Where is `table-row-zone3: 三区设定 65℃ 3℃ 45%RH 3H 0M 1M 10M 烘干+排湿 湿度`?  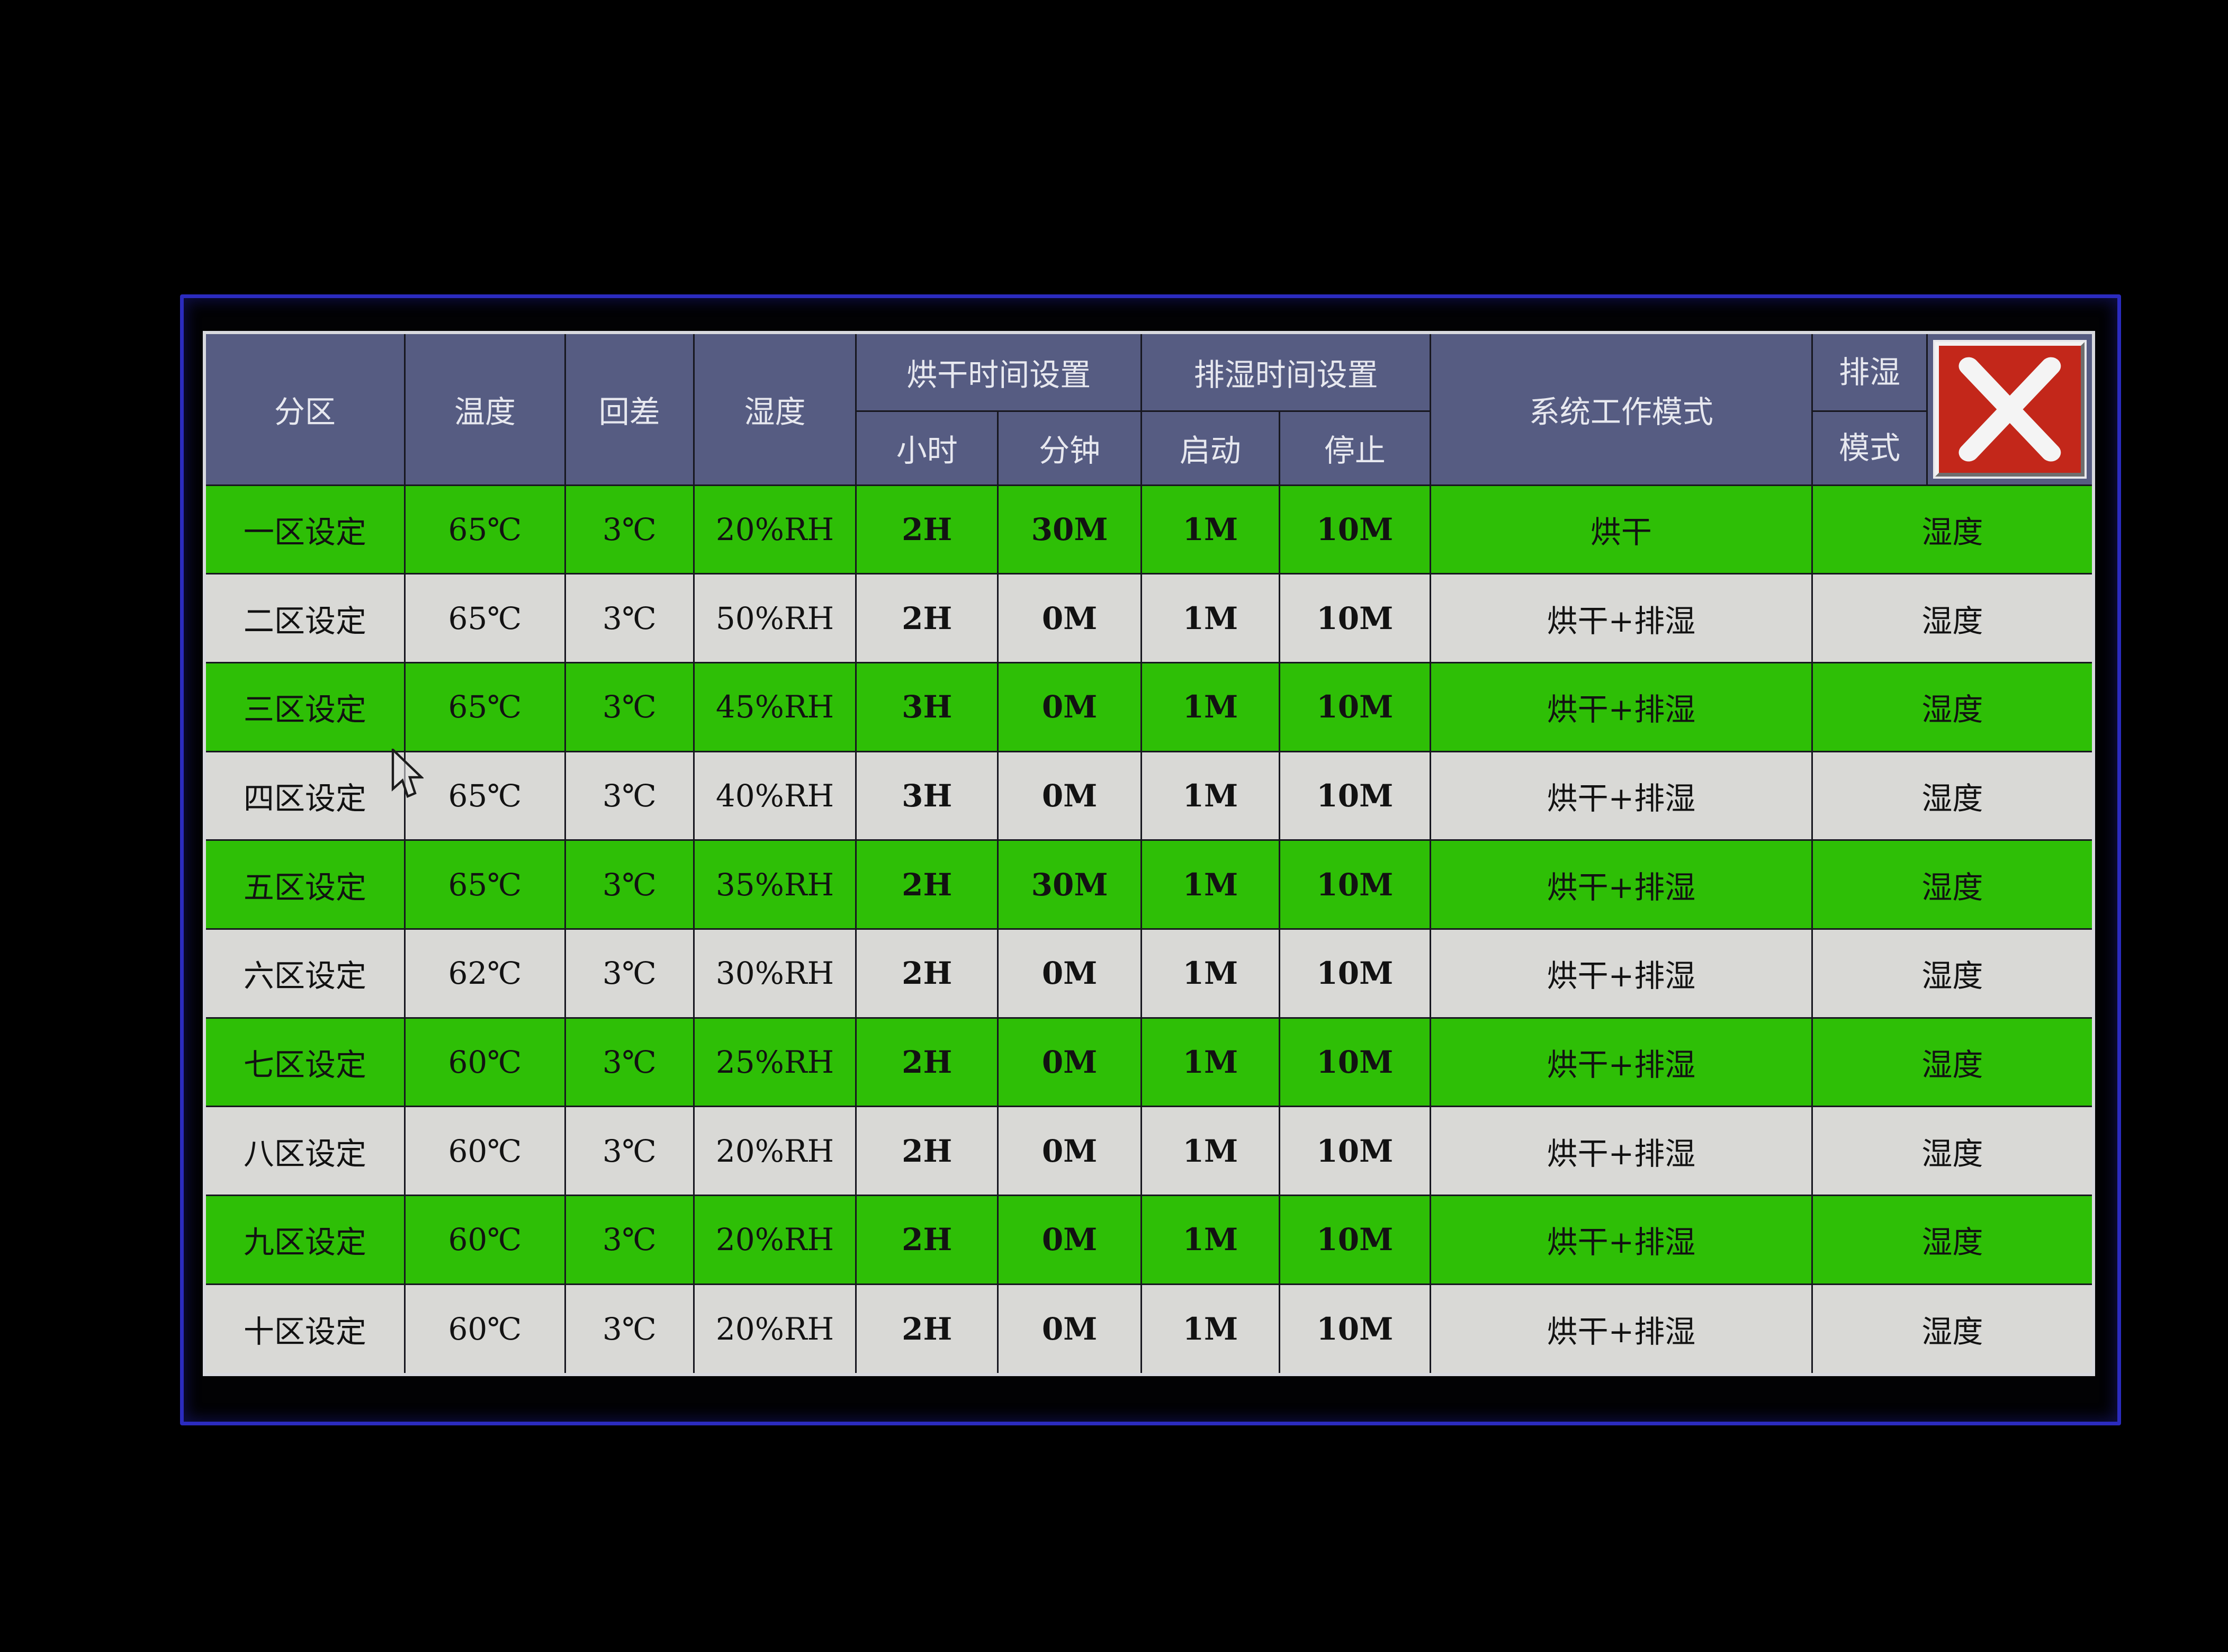
table-row-zone3: 三区设定 65℃ 3℃ 45%RH 3H 0M 1M 10M 烘干+排湿 湿度 is located at coordinates (1149, 706).